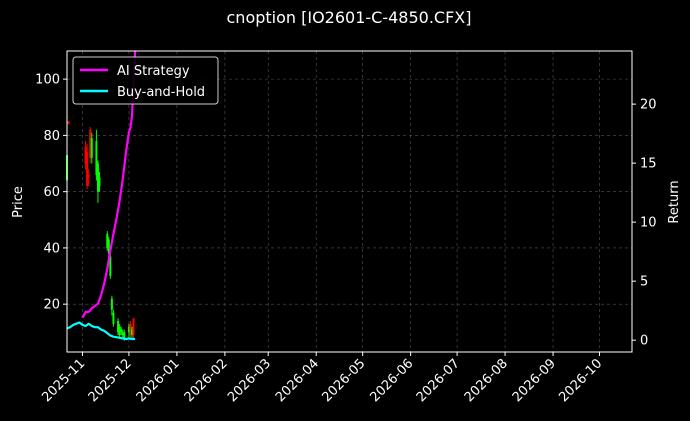 The image size is (690, 421). I want to click on y-tick-label-right: 15, so click(648, 164).